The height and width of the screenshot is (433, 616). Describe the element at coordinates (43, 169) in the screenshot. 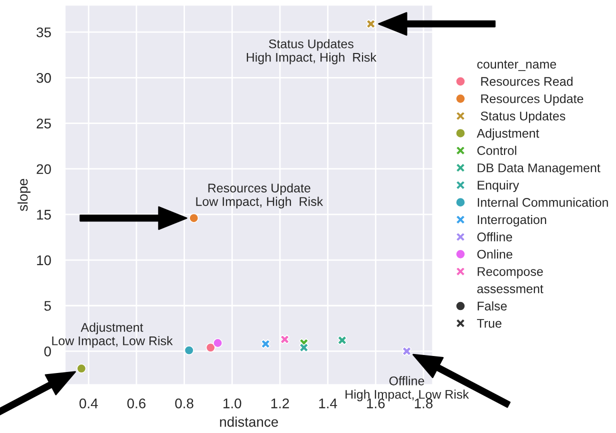

I see `y-tick-label: 20` at that location.